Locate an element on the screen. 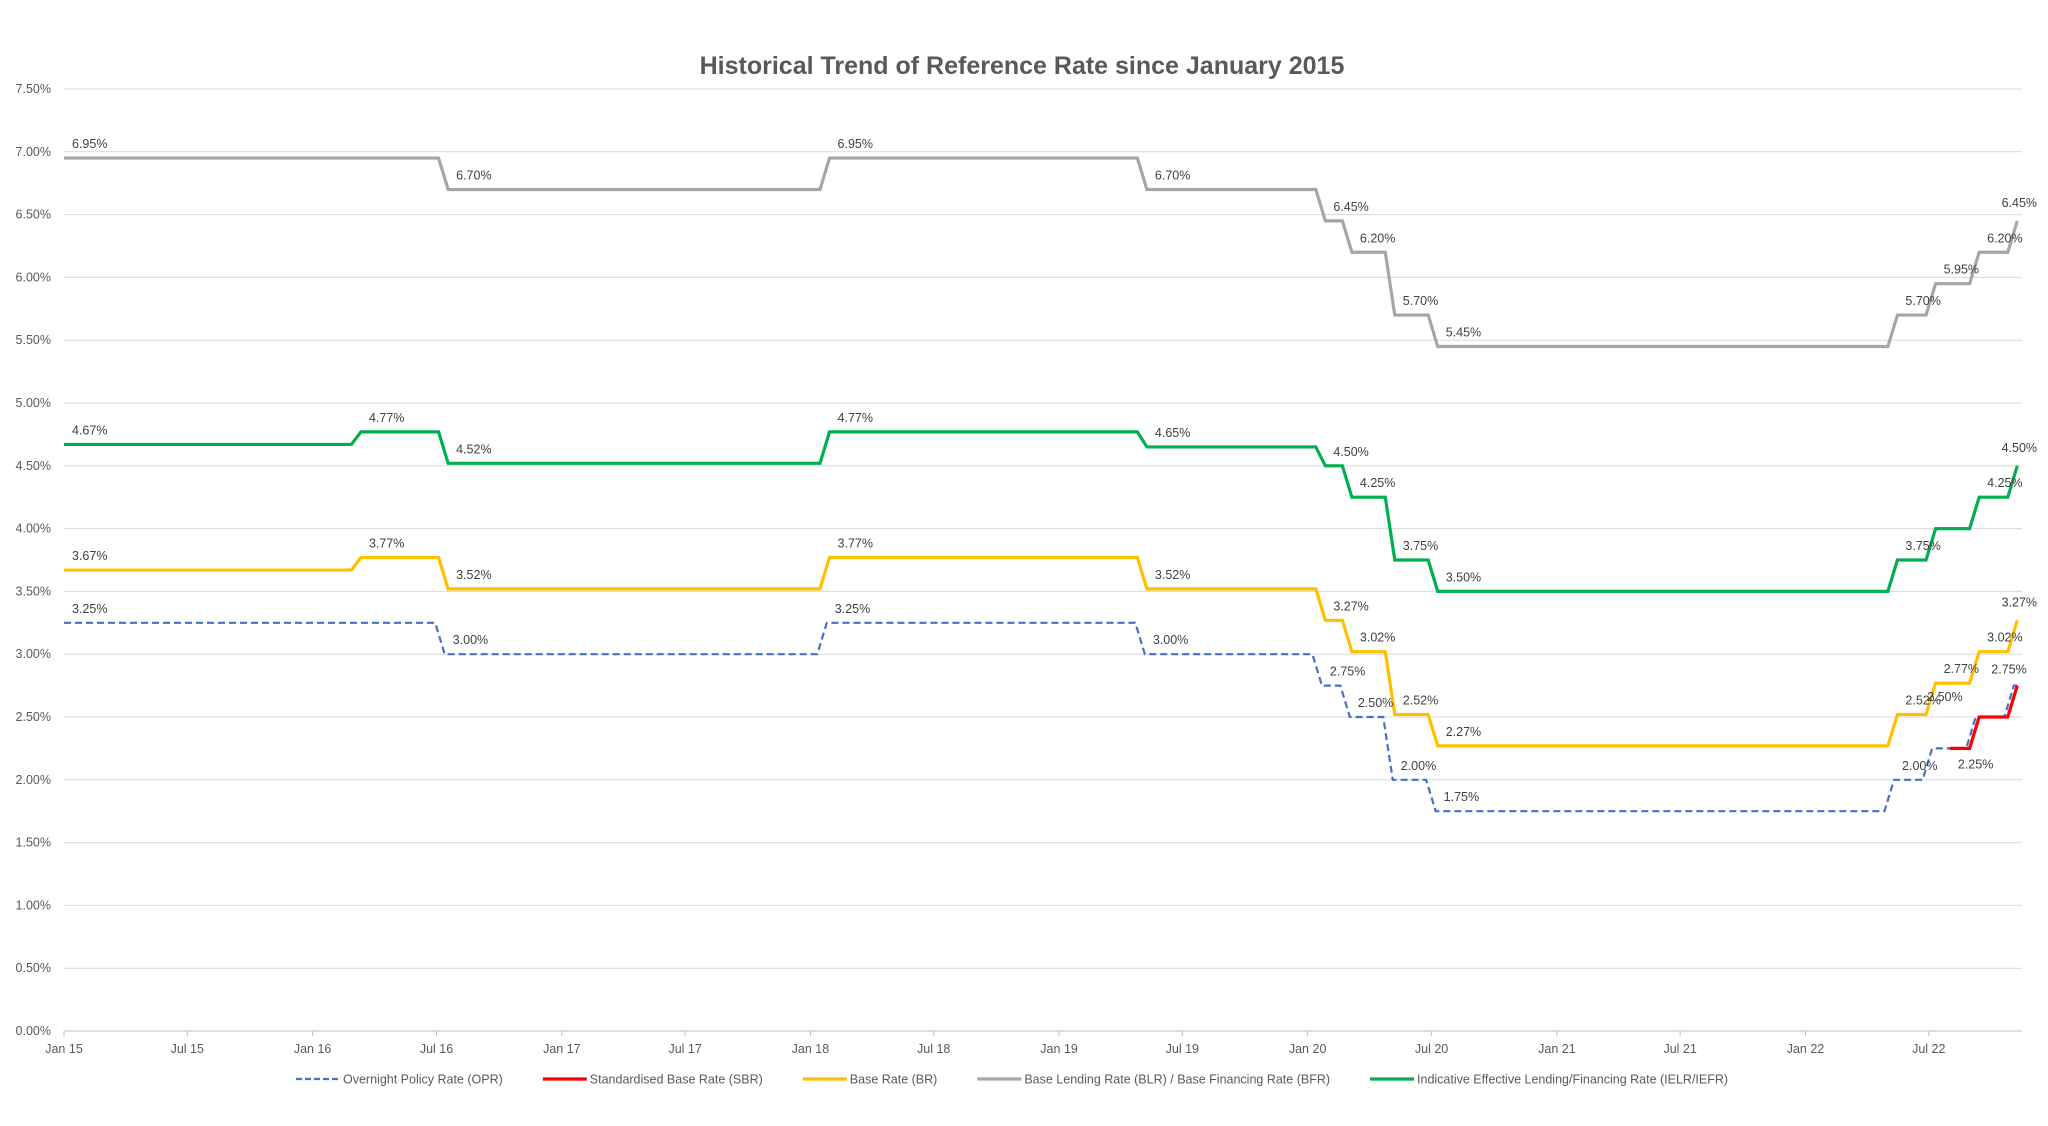 This screenshot has width=2048, height=1126. y-tick-label: 6.00% is located at coordinates (33, 277).